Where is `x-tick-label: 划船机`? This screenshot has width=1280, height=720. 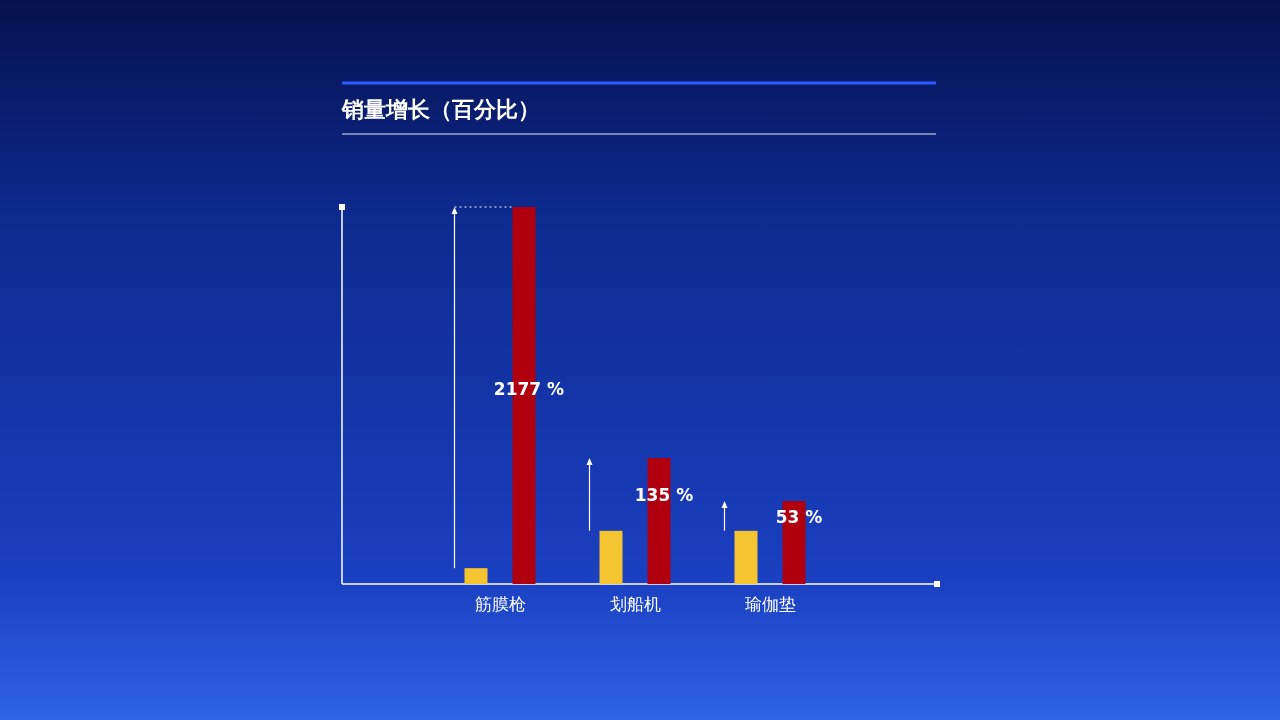
x-tick-label: 划船机 is located at coordinates (635, 604).